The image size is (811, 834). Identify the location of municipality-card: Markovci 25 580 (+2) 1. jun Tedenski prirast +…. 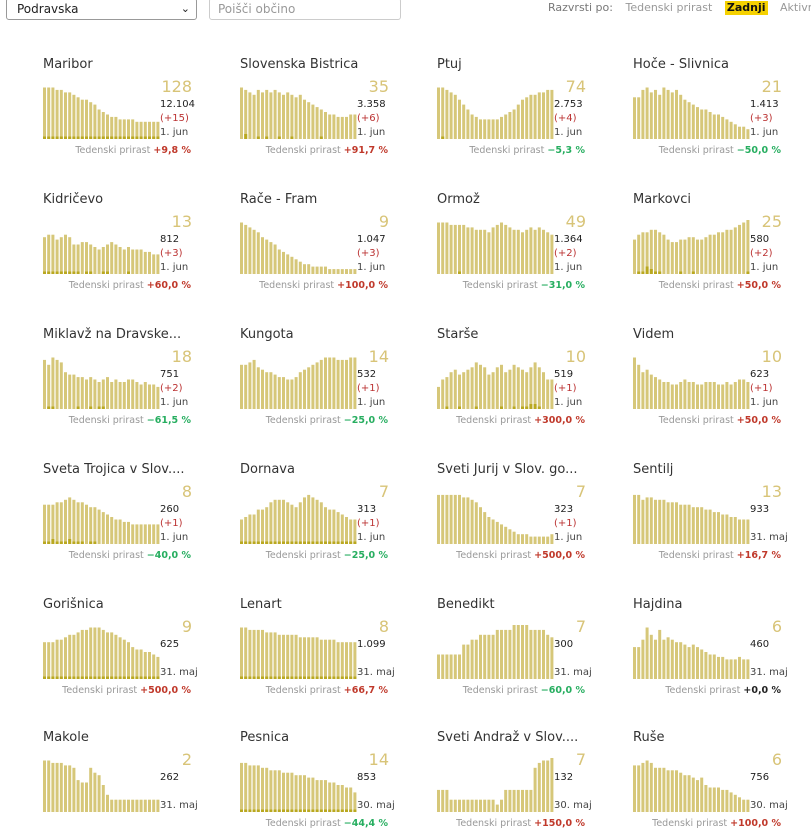
(722, 252).